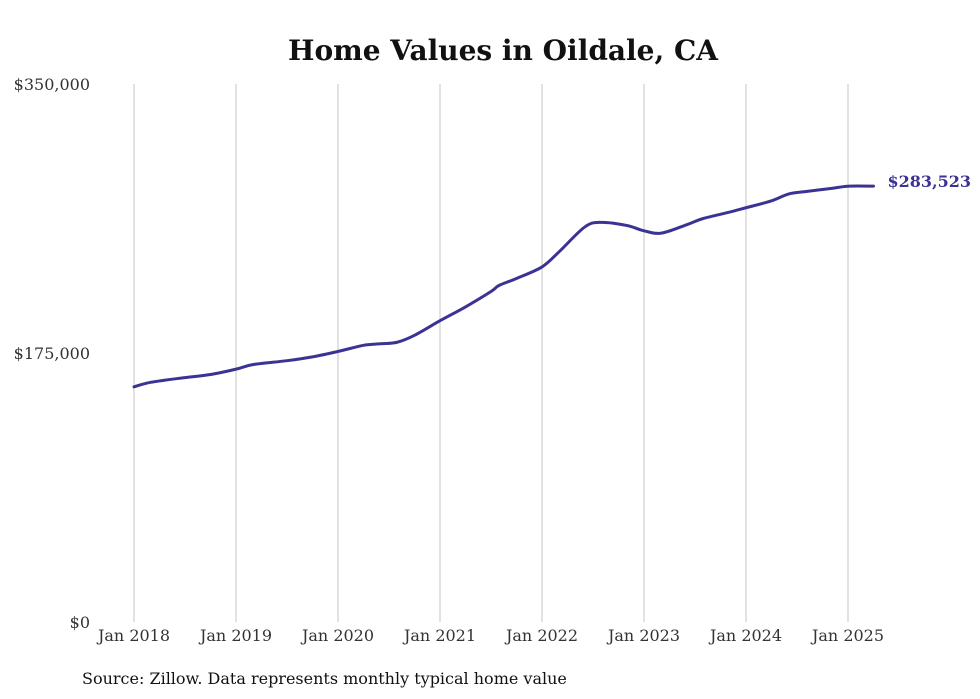  Describe the element at coordinates (930, 181) in the screenshot. I see `end-value-label: $283,523` at that location.